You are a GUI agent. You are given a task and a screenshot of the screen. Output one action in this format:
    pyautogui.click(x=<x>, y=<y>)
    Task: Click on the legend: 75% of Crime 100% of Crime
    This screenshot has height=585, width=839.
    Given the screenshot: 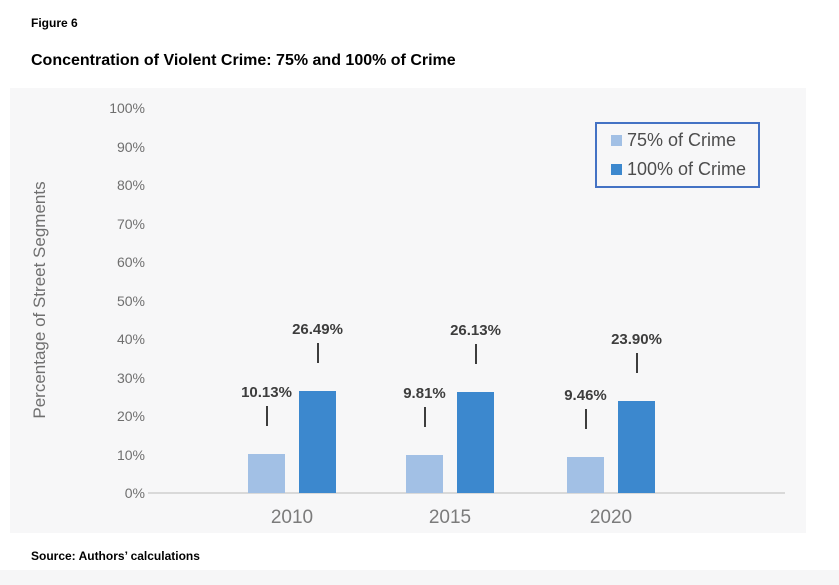 What is the action you would take?
    pyautogui.click(x=677, y=155)
    